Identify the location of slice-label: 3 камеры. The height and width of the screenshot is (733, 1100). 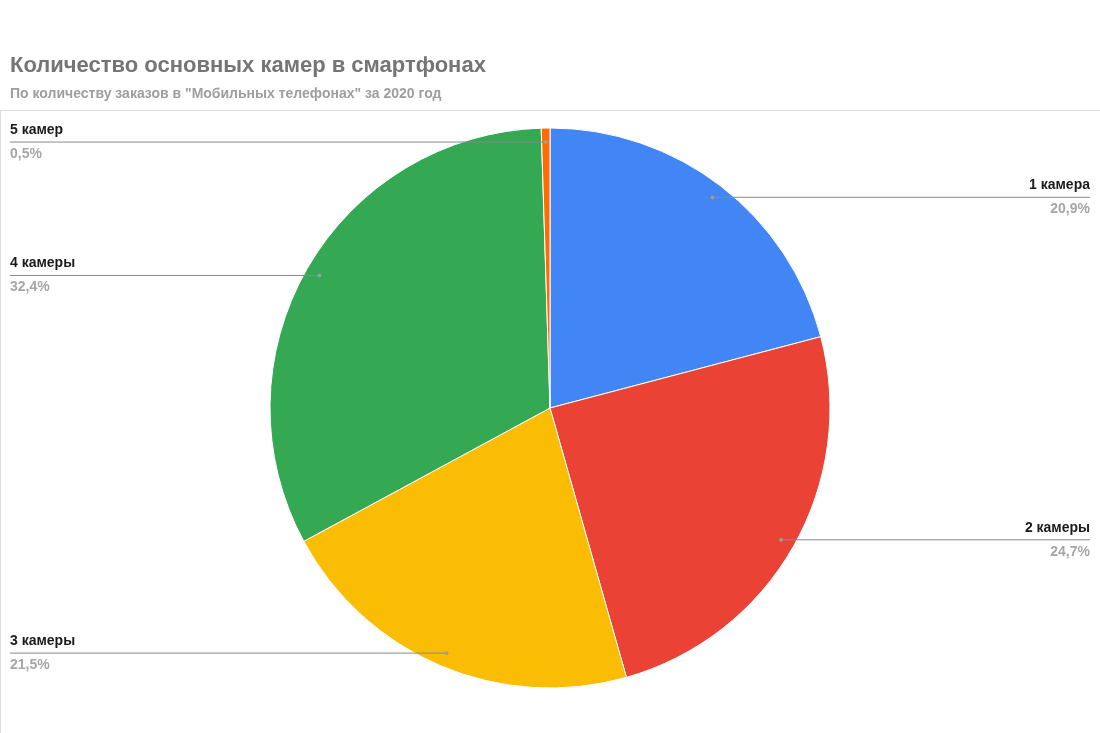
(43, 640).